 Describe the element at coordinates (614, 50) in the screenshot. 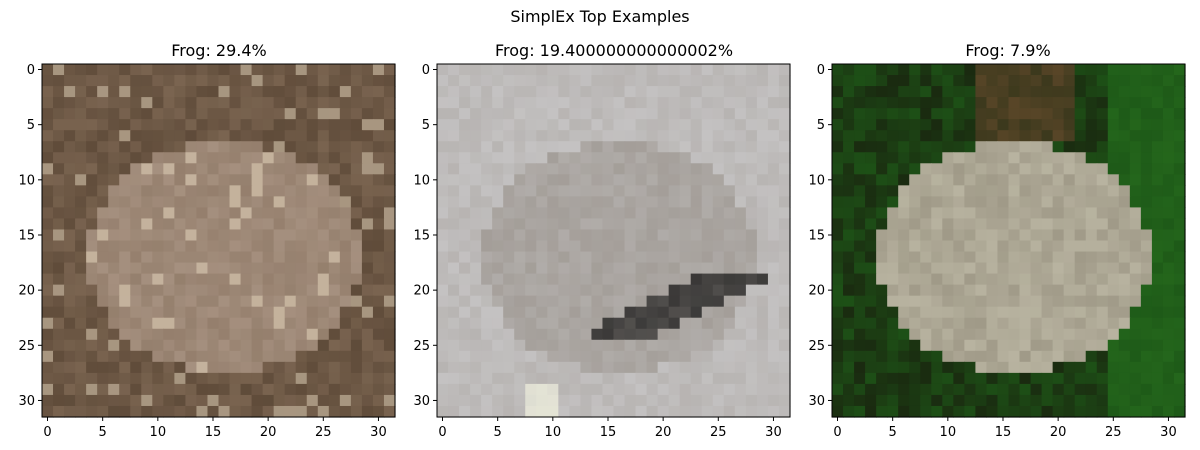

I see `panel-title: Frog: 19.400000000000002%` at that location.